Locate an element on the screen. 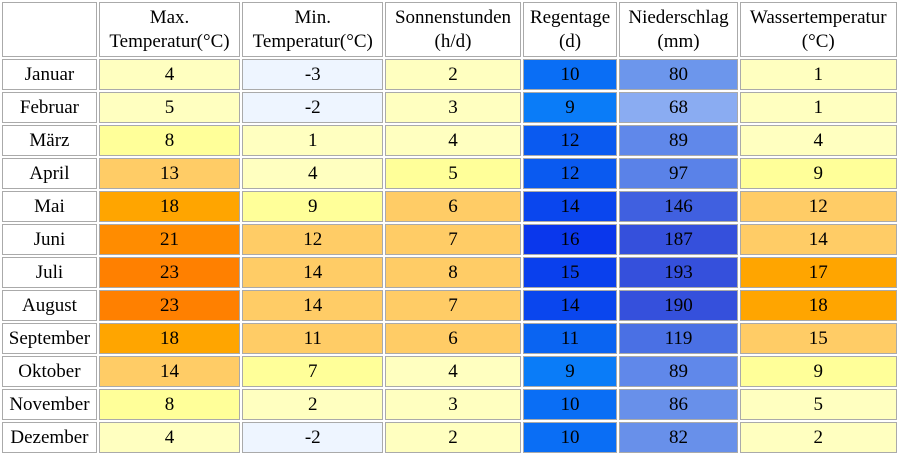 The image size is (899, 455). water-temp-cell: 17 is located at coordinates (818, 272).